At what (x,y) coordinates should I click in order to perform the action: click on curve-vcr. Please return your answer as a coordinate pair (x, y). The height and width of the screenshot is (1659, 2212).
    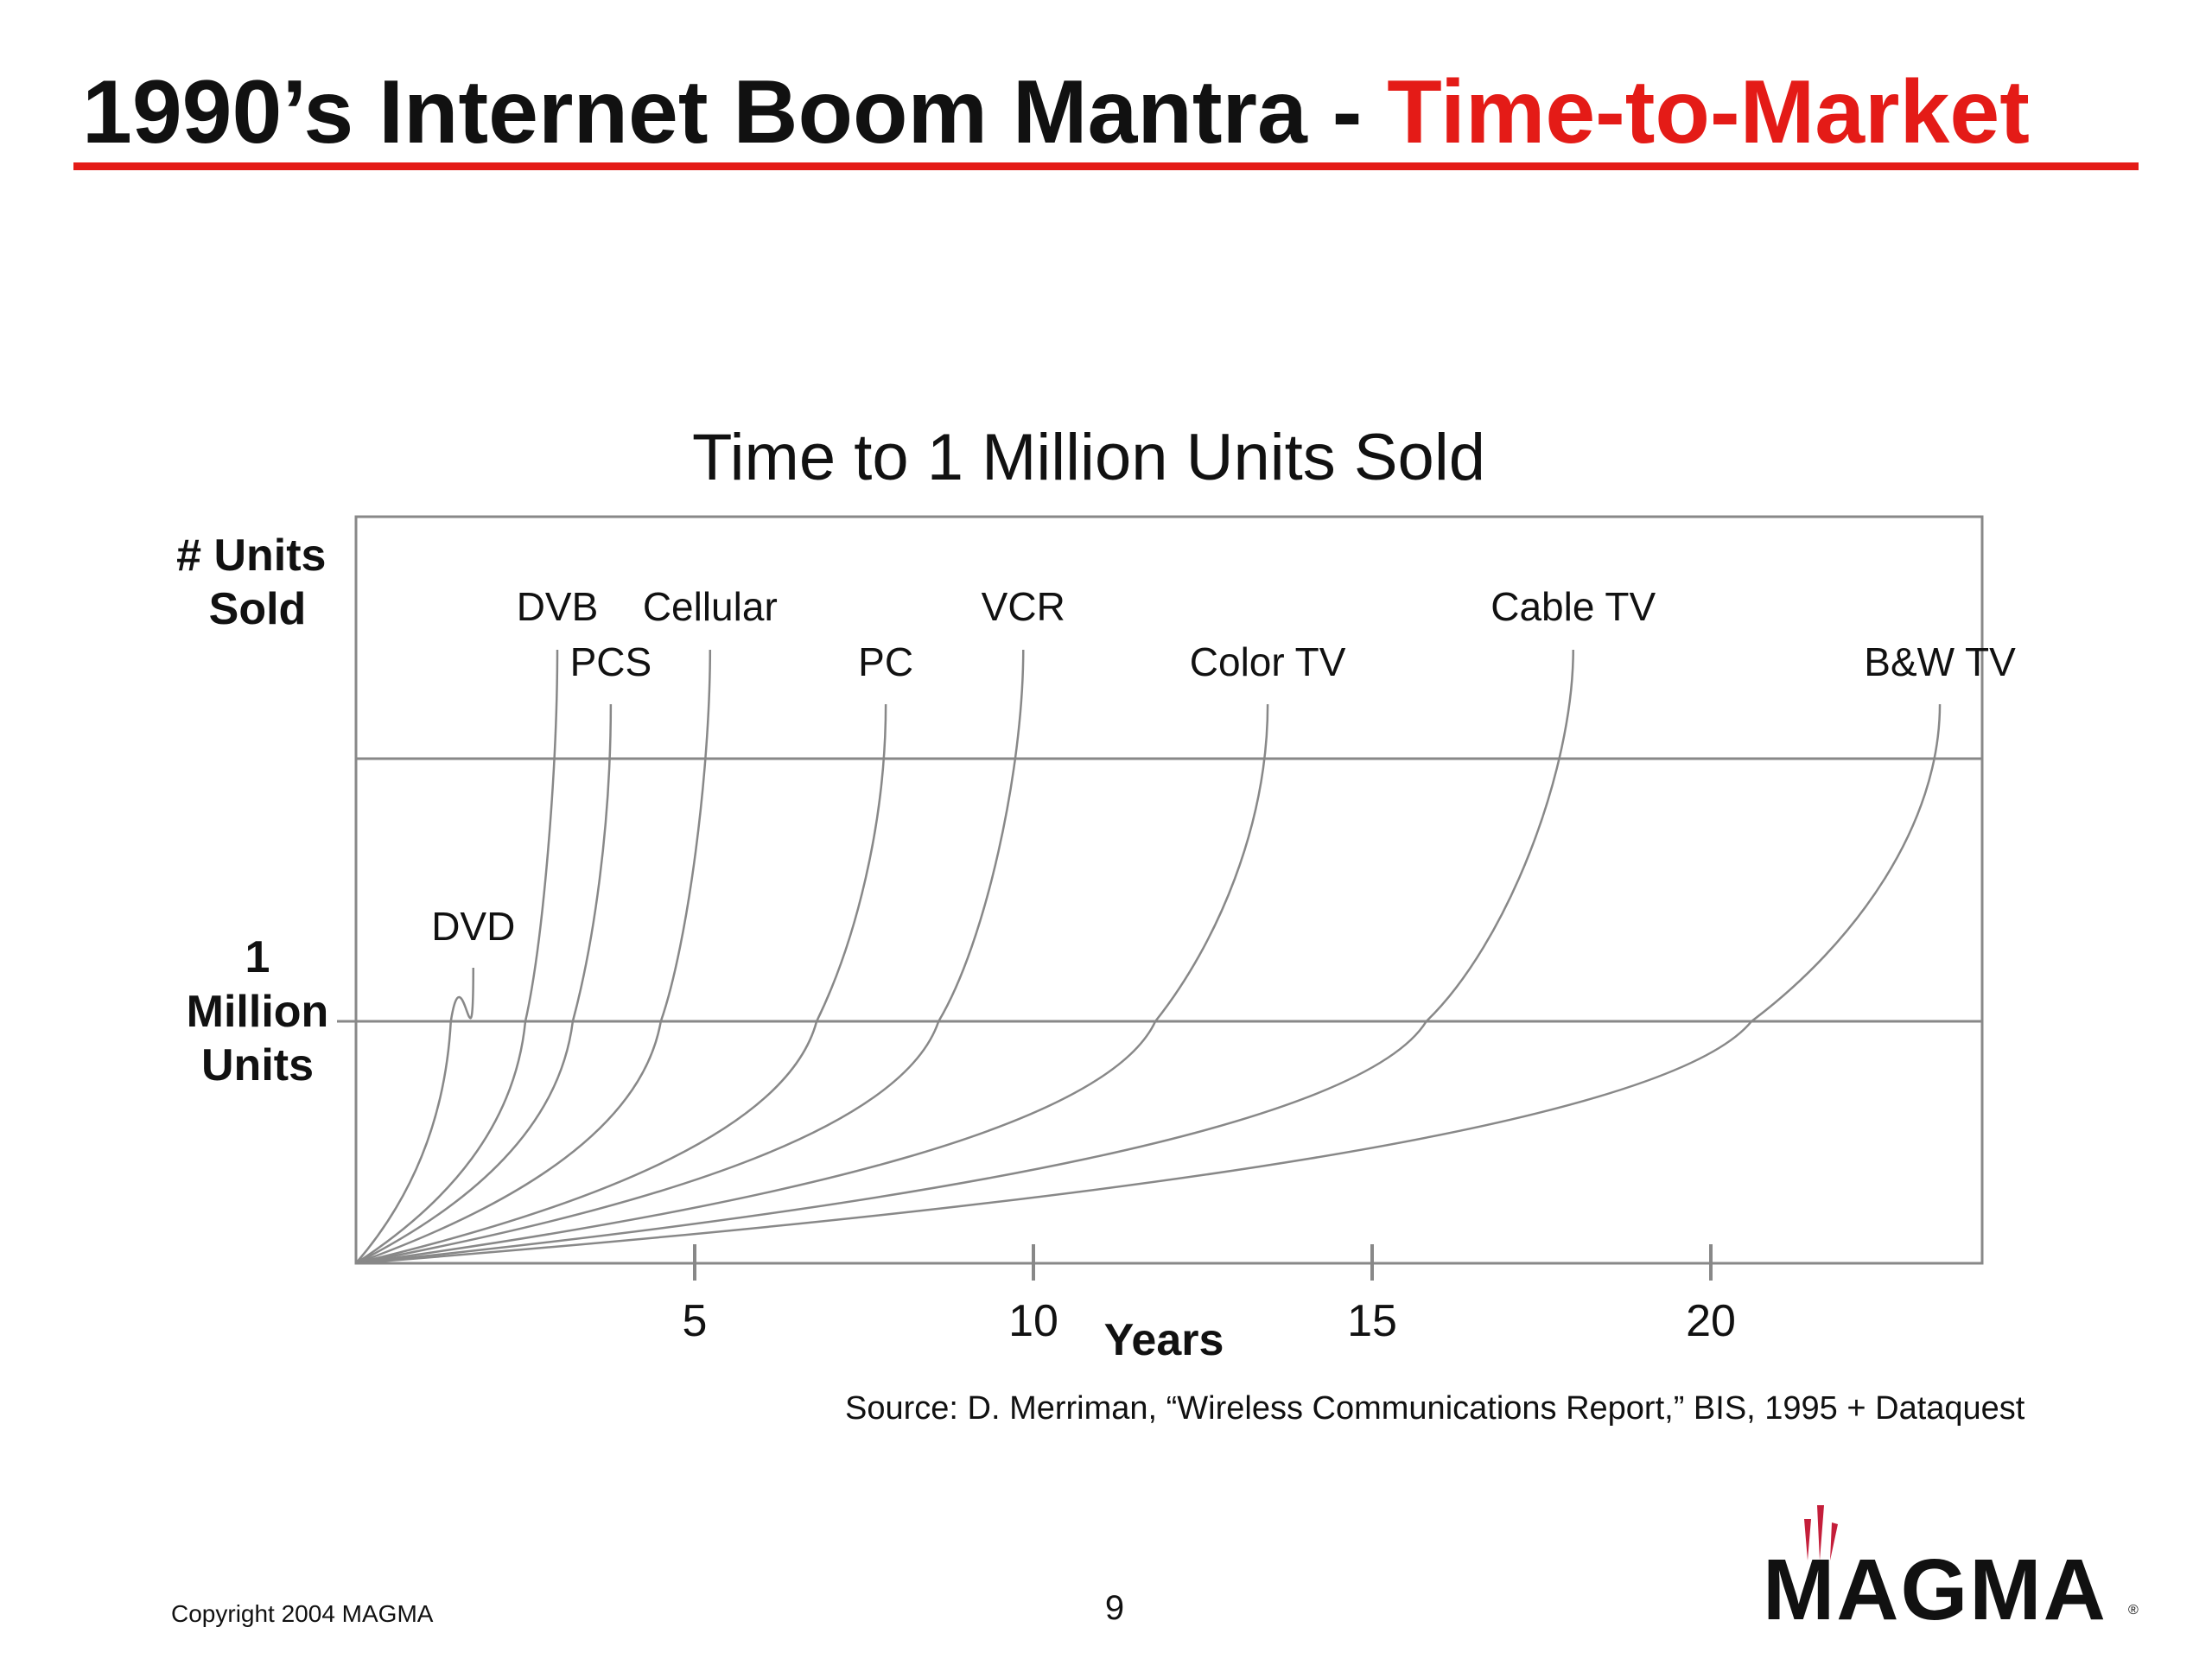
    Looking at the image, I should click on (690, 957).